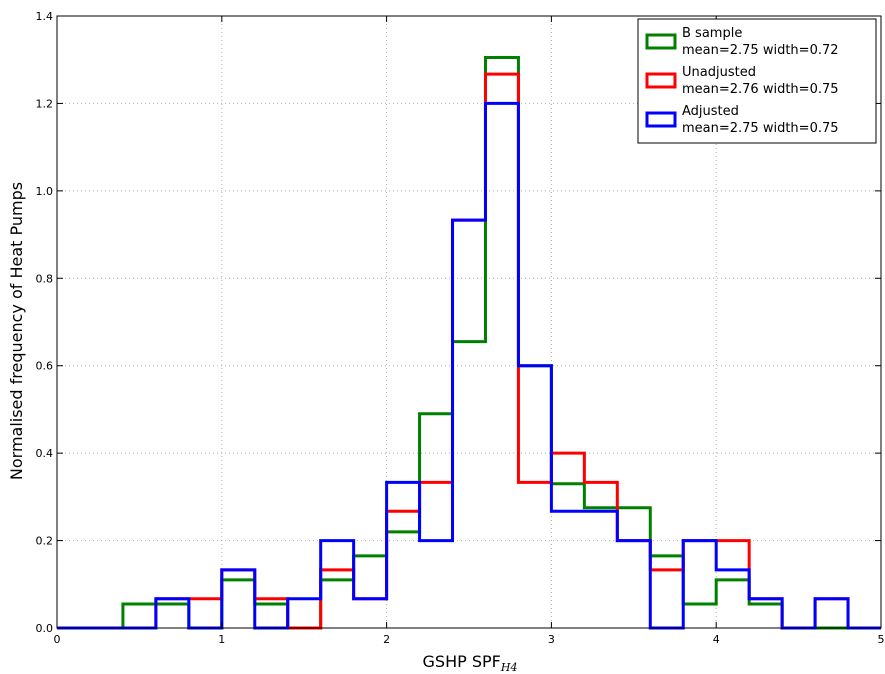 The height and width of the screenshot is (674, 885). What do you see at coordinates (45, 278) in the screenshot?
I see `y-tick-label: 0.8` at bounding box center [45, 278].